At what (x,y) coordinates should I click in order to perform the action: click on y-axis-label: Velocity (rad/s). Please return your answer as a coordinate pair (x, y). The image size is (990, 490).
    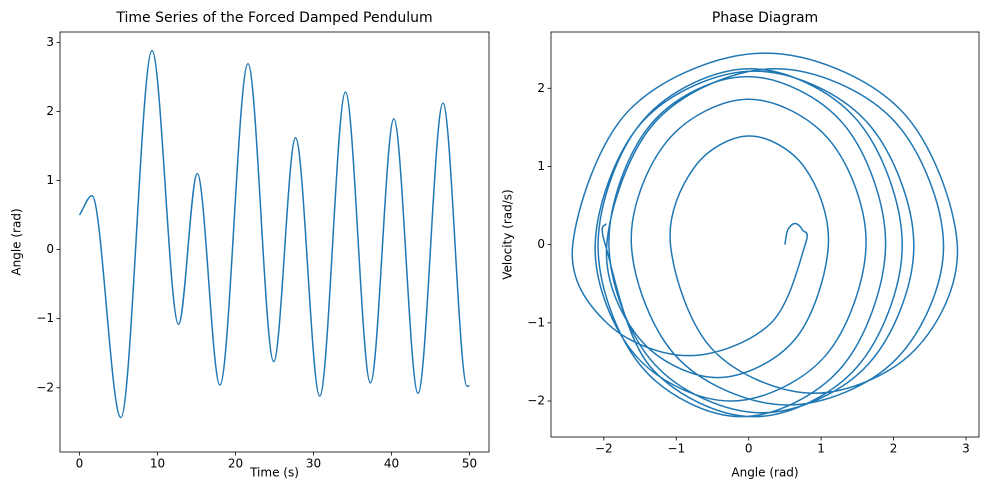
    Looking at the image, I should click on (508, 234).